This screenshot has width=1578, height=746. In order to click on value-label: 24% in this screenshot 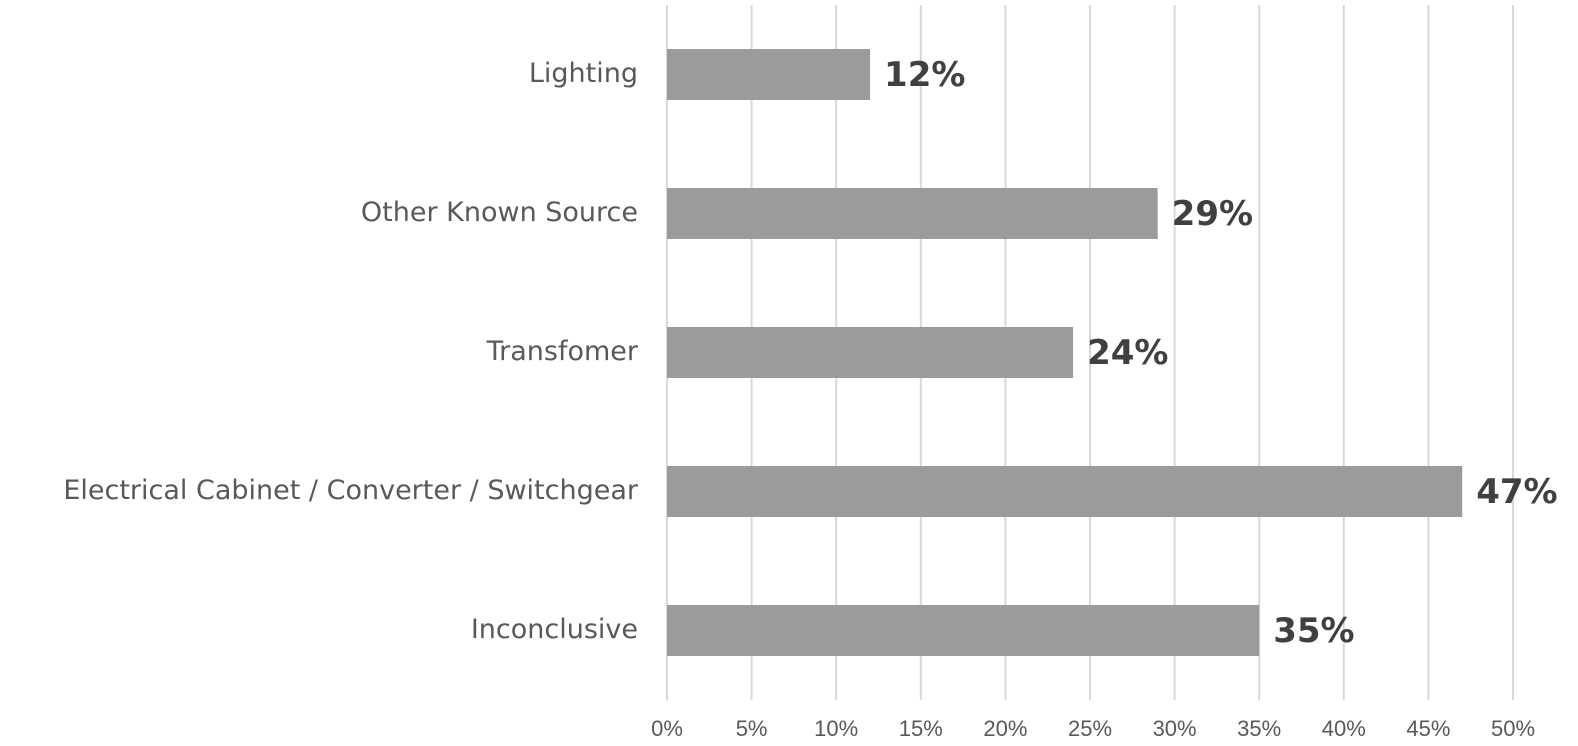, I will do `click(1127, 353)`.